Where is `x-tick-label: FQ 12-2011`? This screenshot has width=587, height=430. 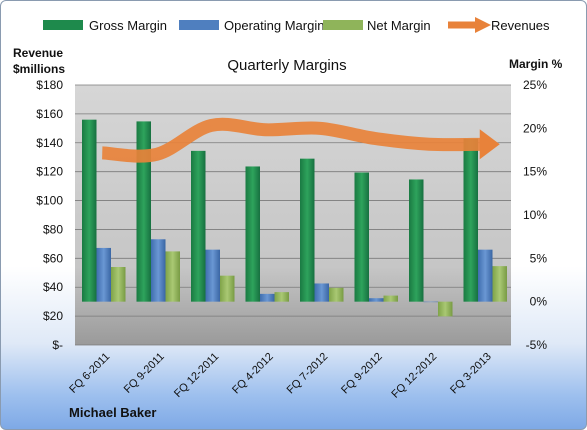
x-tick-label: FQ 12-2011 is located at coordinates (196, 375).